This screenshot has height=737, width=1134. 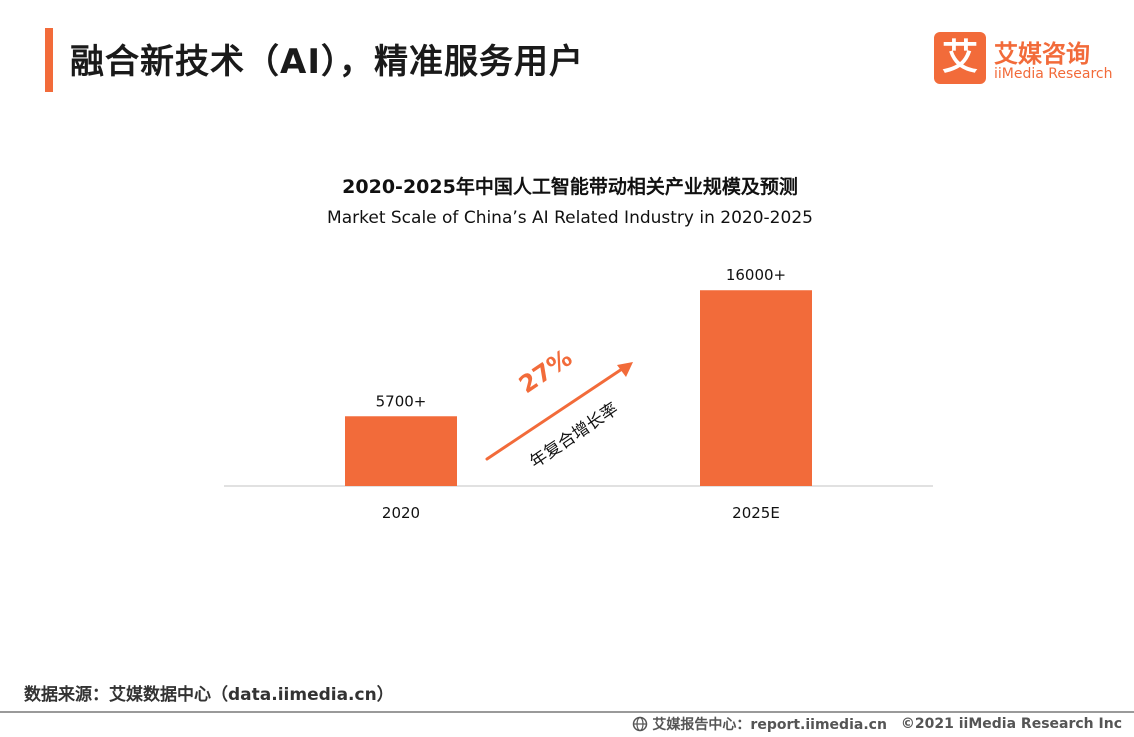 I want to click on data-label: 16000+, so click(x=756, y=275).